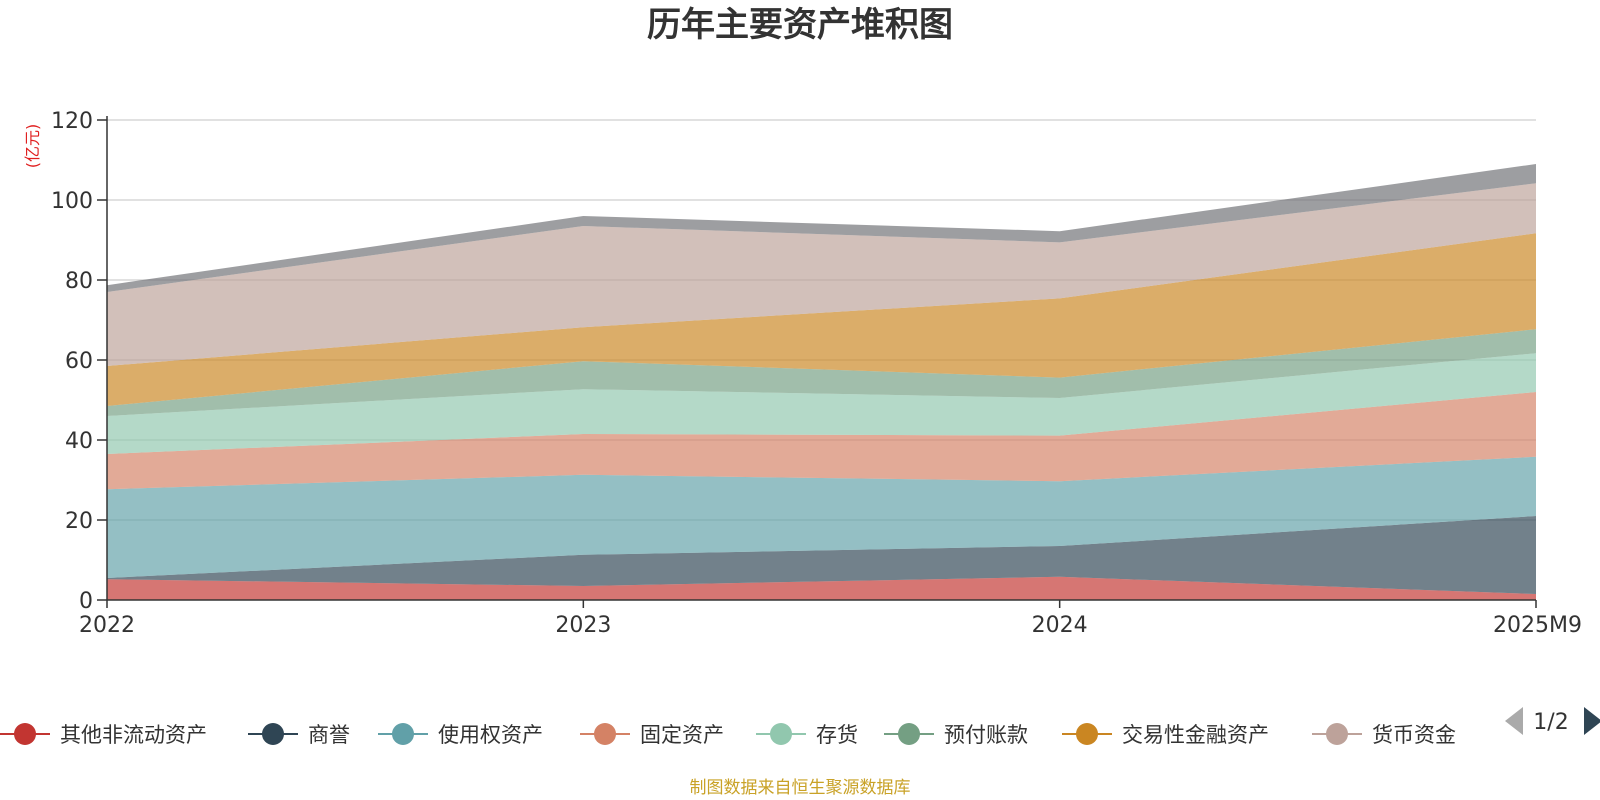 The image size is (1600, 800). What do you see at coordinates (490, 735) in the screenshot?
I see `legend-label: 使用权资产` at bounding box center [490, 735].